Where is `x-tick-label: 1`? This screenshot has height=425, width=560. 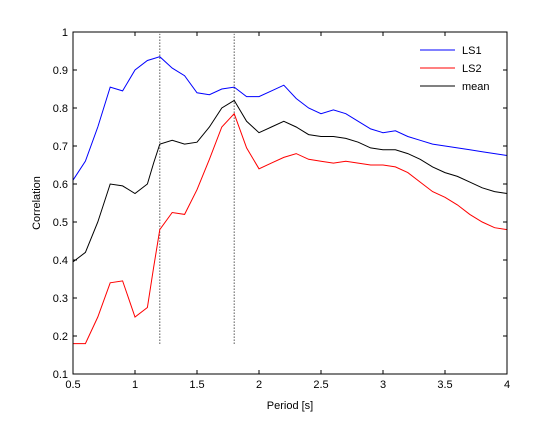 x-tick-label: 1 is located at coordinates (135, 385).